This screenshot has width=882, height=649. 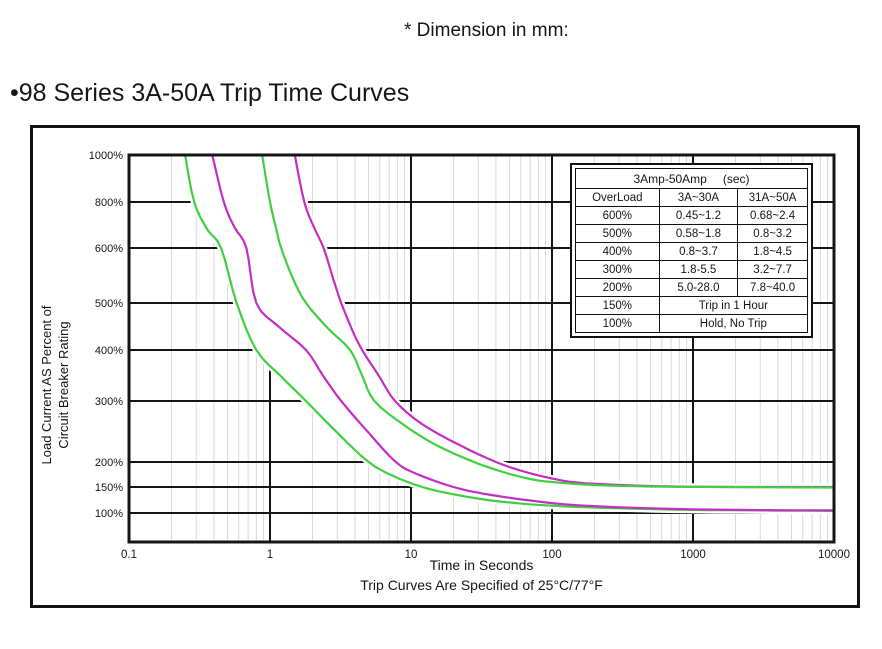 What do you see at coordinates (109, 203) in the screenshot?
I see `y-tick-label: 800%` at bounding box center [109, 203].